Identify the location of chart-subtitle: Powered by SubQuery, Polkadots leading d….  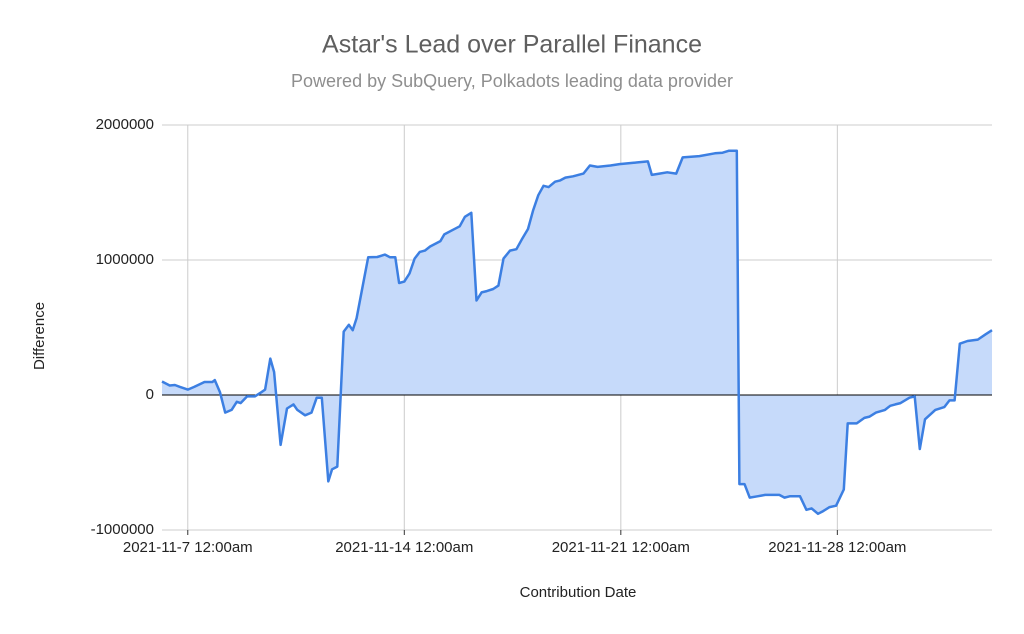
(512, 81).